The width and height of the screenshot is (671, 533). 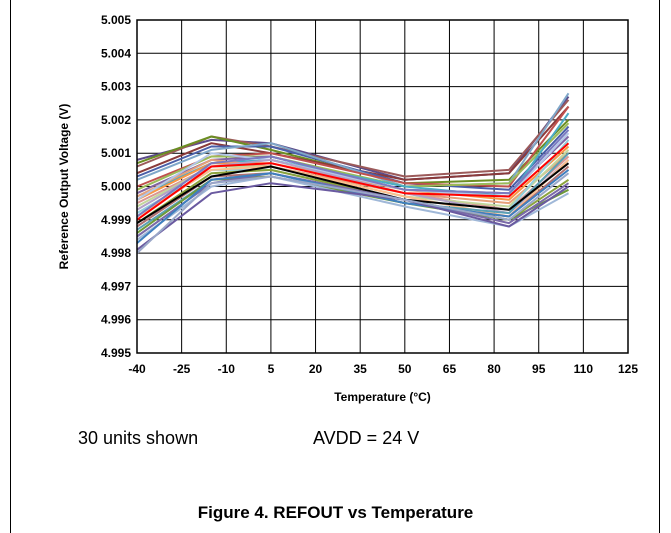 What do you see at coordinates (659, 266) in the screenshot?
I see `frame-right-border` at bounding box center [659, 266].